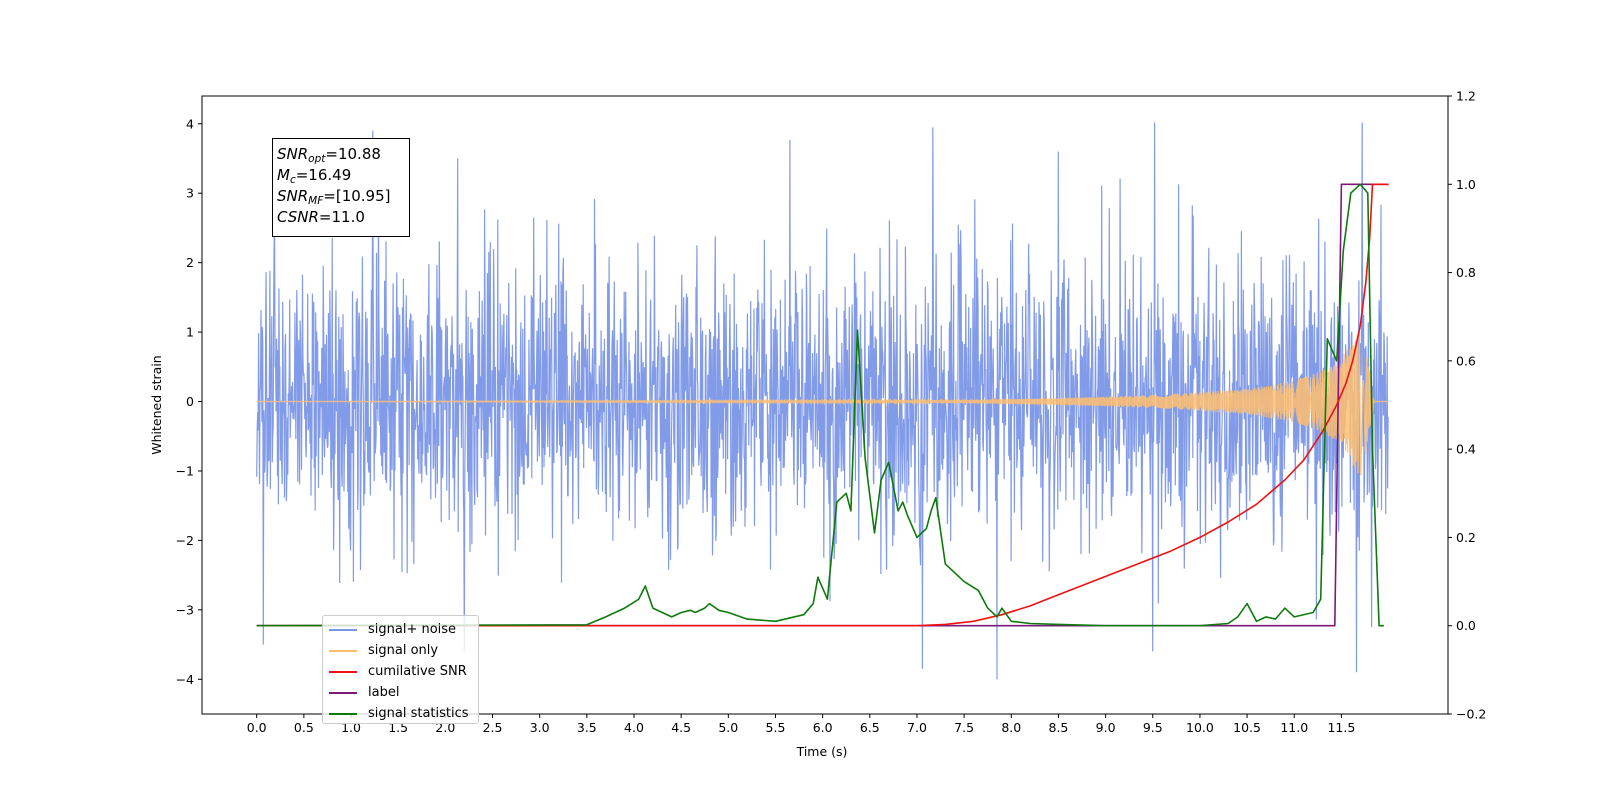 This screenshot has height=800, width=1600. What do you see at coordinates (1467, 405) in the screenshot?
I see `y2-axis: −0.2 0.0 0.2 0.4 0.6 0.8 1.0 1.2` at bounding box center [1467, 405].